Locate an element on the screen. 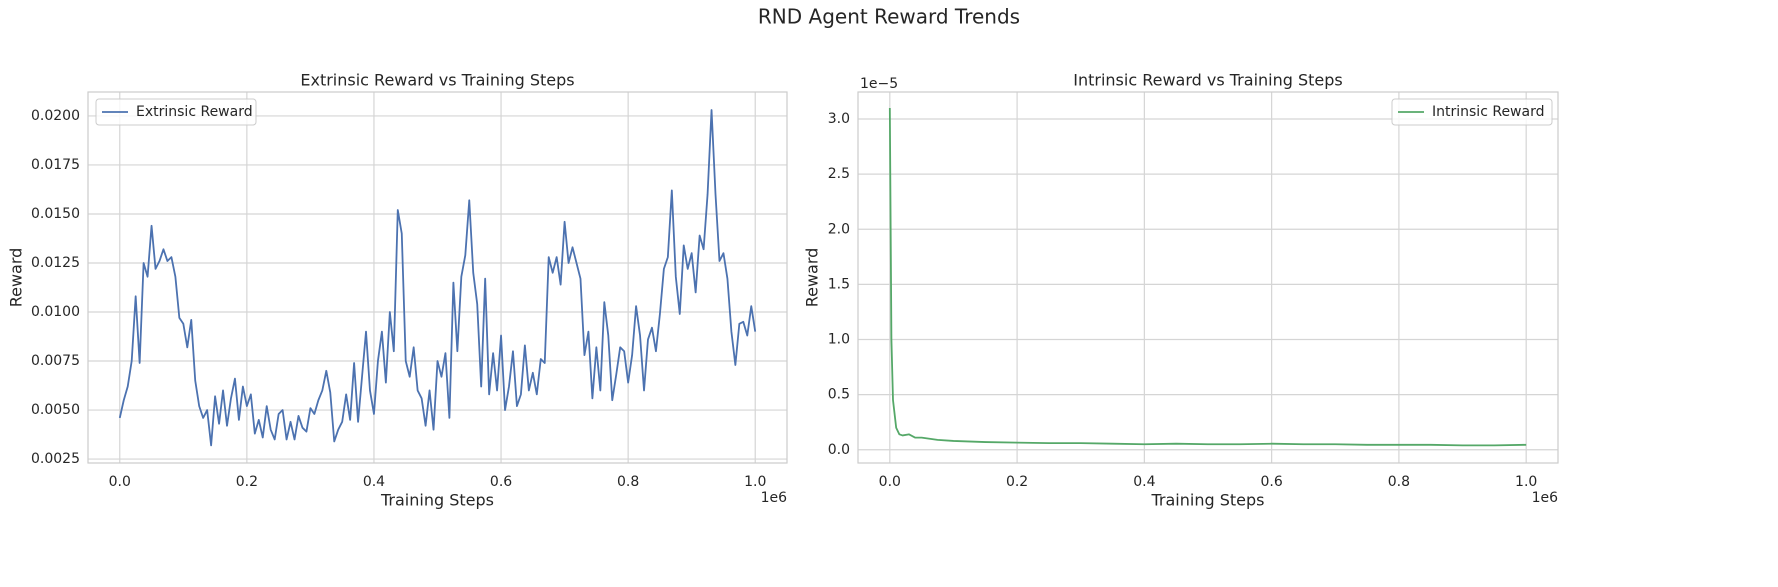 The image size is (1778, 587). y-tick-label: 0.0 is located at coordinates (839, 450).